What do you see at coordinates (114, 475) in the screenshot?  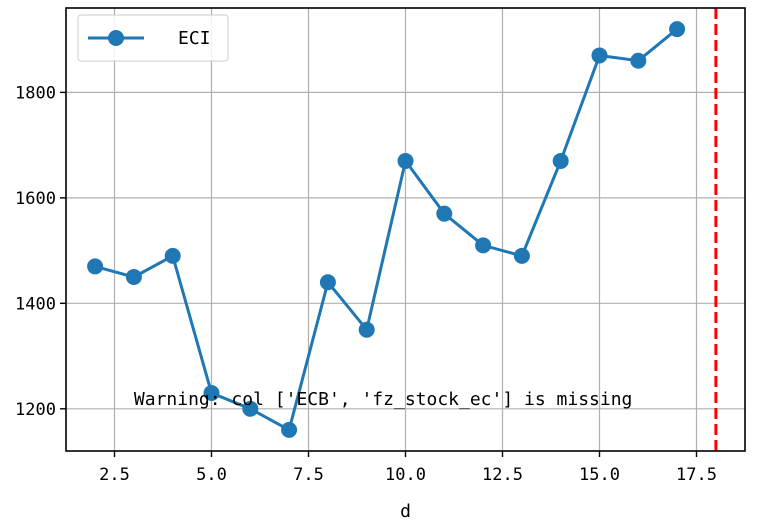 I see `x-tick-label: 2.5` at bounding box center [114, 475].